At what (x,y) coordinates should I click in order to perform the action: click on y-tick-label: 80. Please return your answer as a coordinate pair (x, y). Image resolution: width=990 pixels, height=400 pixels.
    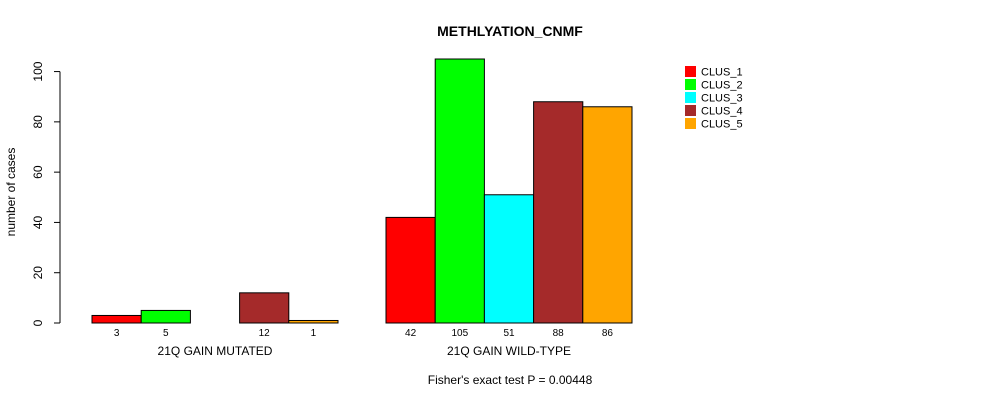
    Looking at the image, I should click on (38, 122).